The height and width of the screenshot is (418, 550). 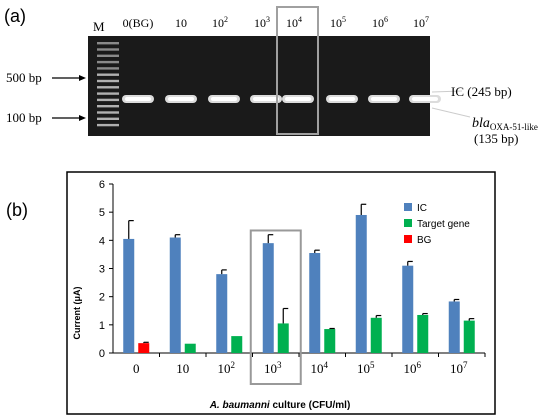 What do you see at coordinates (280, 405) in the screenshot?
I see `x-axis-label: A. baumanni culture (CFU/ml)` at bounding box center [280, 405].